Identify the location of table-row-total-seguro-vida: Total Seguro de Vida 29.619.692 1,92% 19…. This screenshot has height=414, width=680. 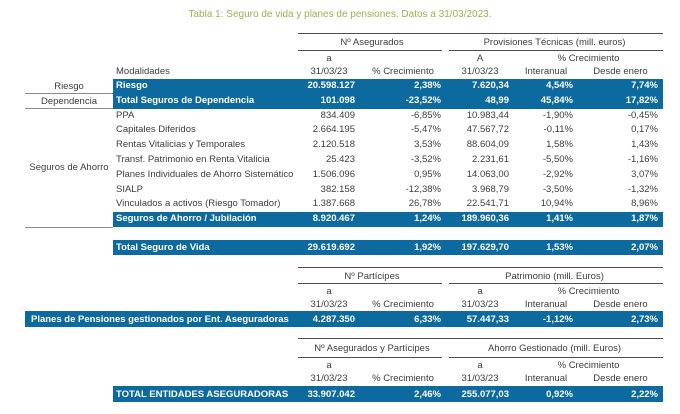
(388, 247).